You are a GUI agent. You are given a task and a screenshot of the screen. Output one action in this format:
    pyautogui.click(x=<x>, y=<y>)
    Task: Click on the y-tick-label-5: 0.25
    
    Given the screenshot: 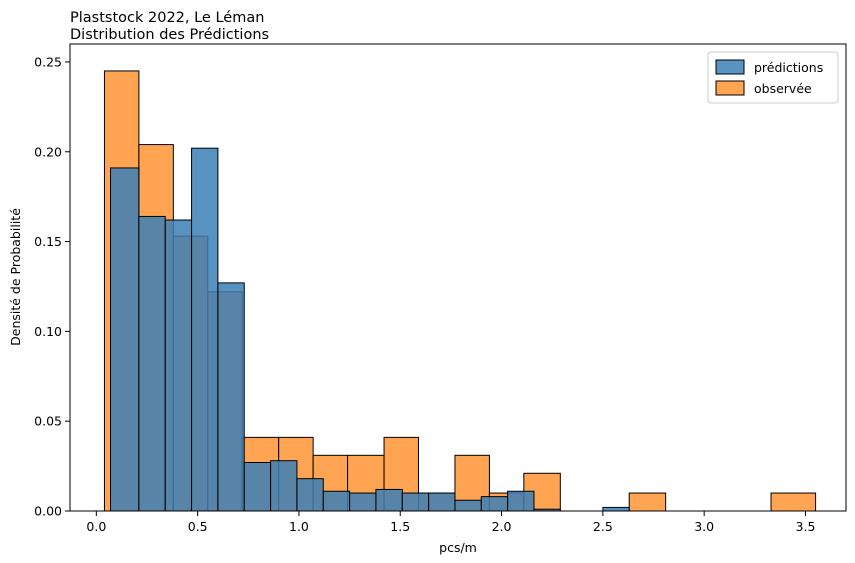 What is the action you would take?
    pyautogui.click(x=48, y=61)
    